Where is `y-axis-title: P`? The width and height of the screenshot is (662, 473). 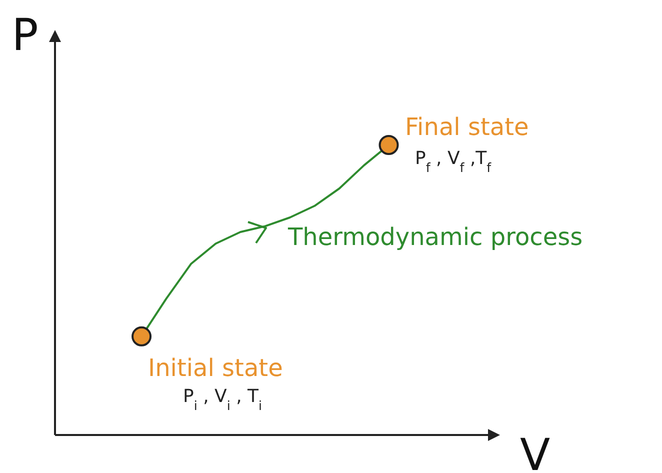
y-axis-title: P is located at coordinates (25, 35).